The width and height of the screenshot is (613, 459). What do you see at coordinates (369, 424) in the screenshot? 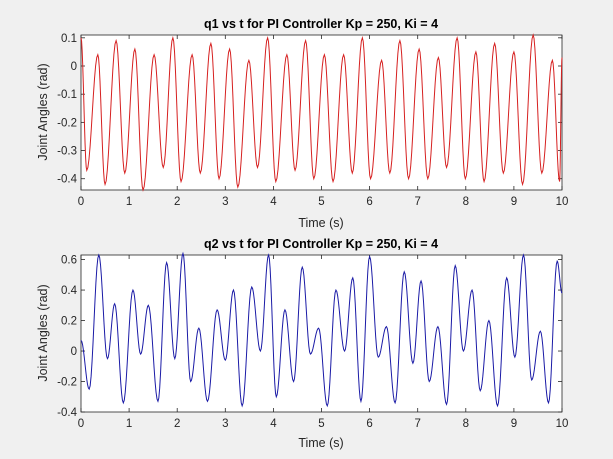
I see `q2-x-tick-label: 6` at bounding box center [369, 424].